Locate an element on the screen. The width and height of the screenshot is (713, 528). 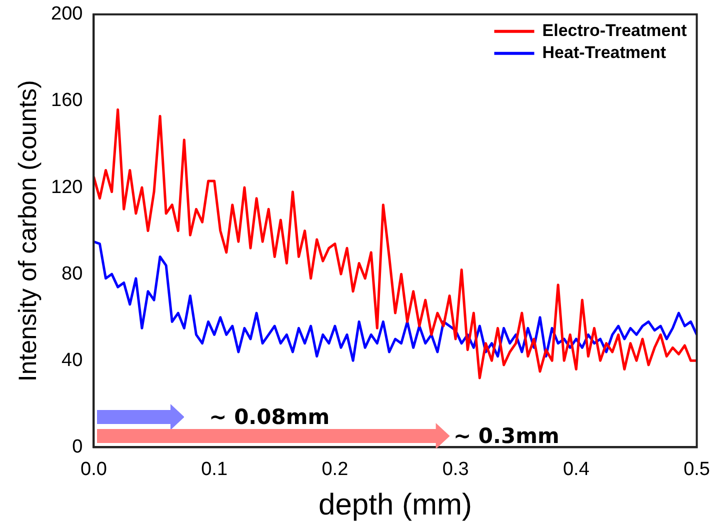
x-axis-title: depth (mm) is located at coordinates (395, 505).